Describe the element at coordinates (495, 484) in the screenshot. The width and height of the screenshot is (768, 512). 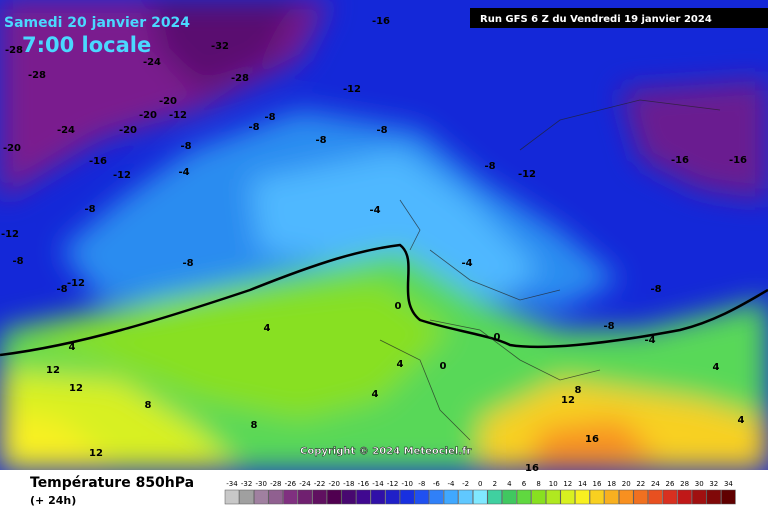
I see `legend-value: 2` at that location.